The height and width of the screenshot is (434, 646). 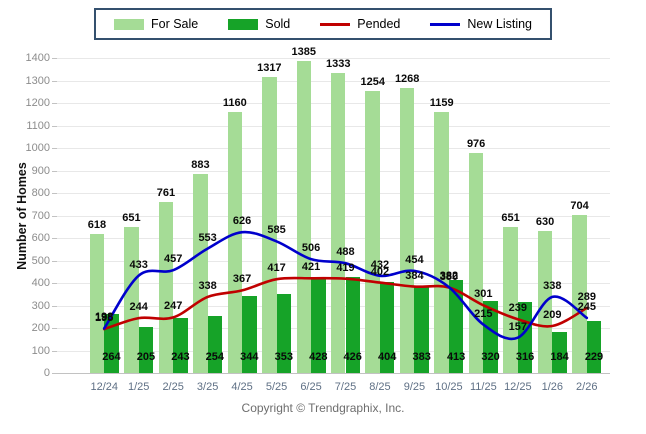 I want to click on legend-label-sold: Sold, so click(x=278, y=24).